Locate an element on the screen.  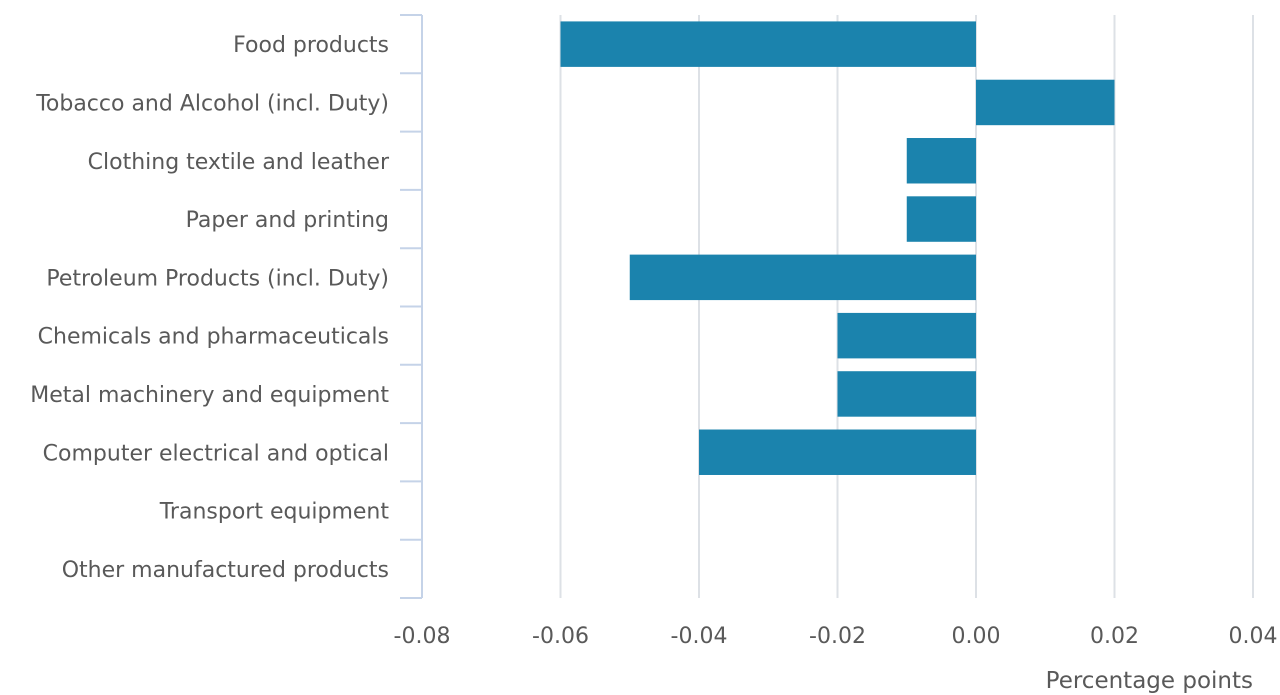
category-label: Tobacco and Alcohol (incl. Duty) is located at coordinates (212, 103).